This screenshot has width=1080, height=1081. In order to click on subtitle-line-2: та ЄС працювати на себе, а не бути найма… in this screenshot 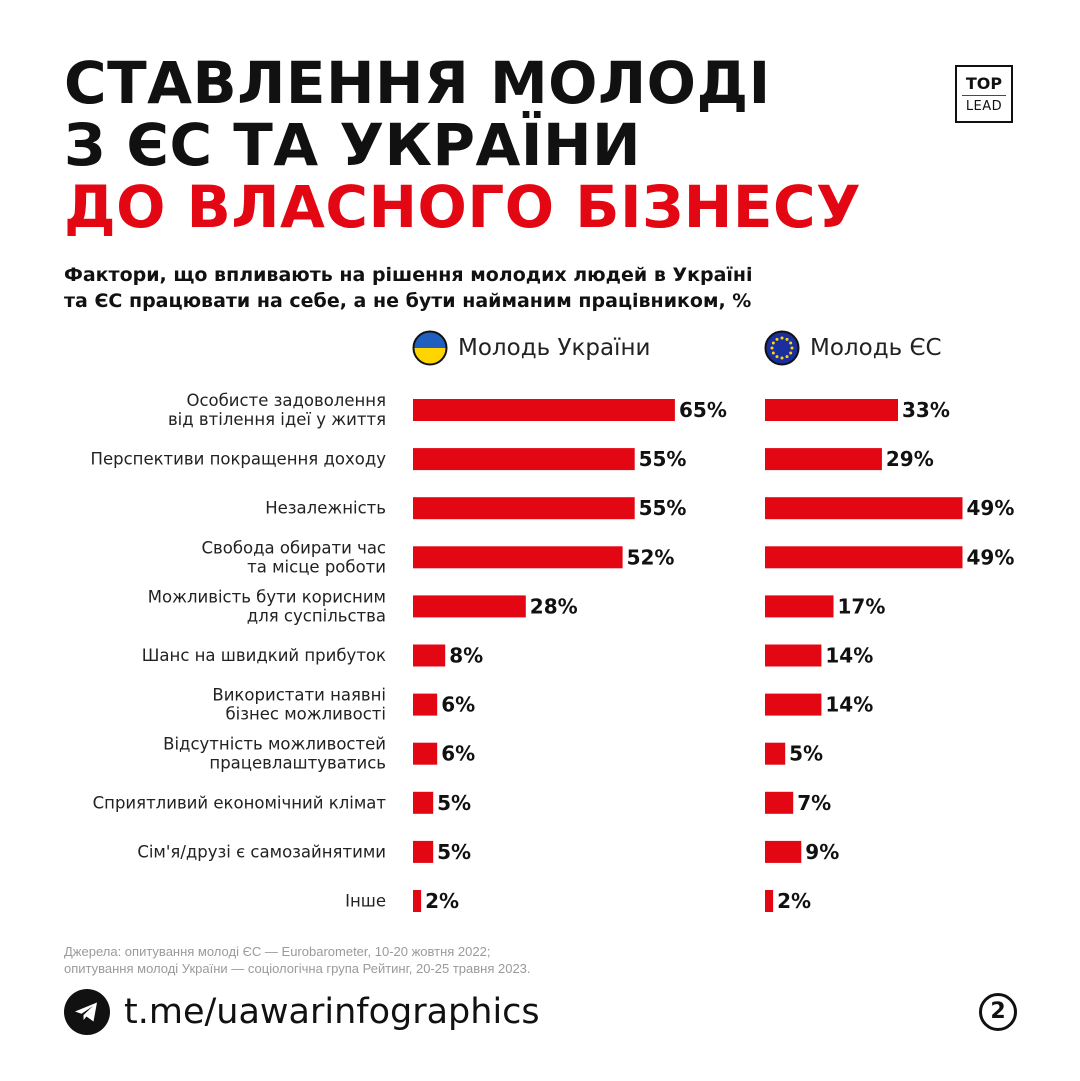, I will do `click(408, 301)`.